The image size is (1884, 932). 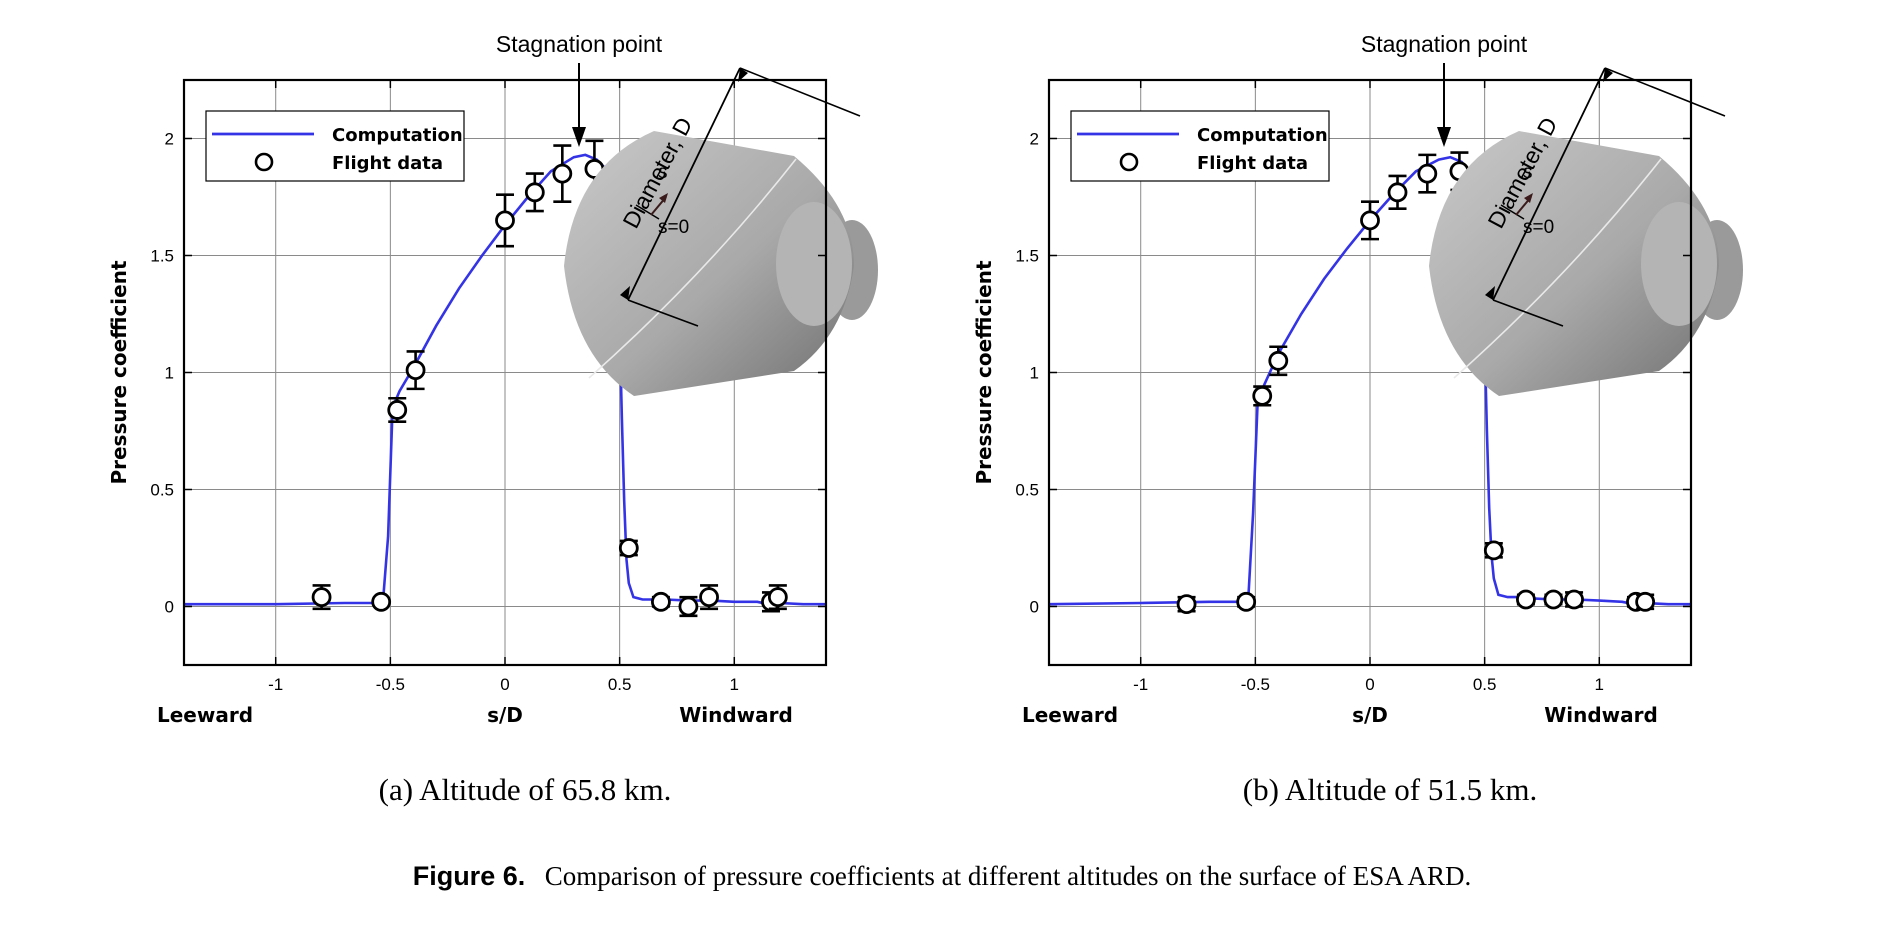 What do you see at coordinates (275, 684) in the screenshot?
I see `x-tick-label: -1` at bounding box center [275, 684].